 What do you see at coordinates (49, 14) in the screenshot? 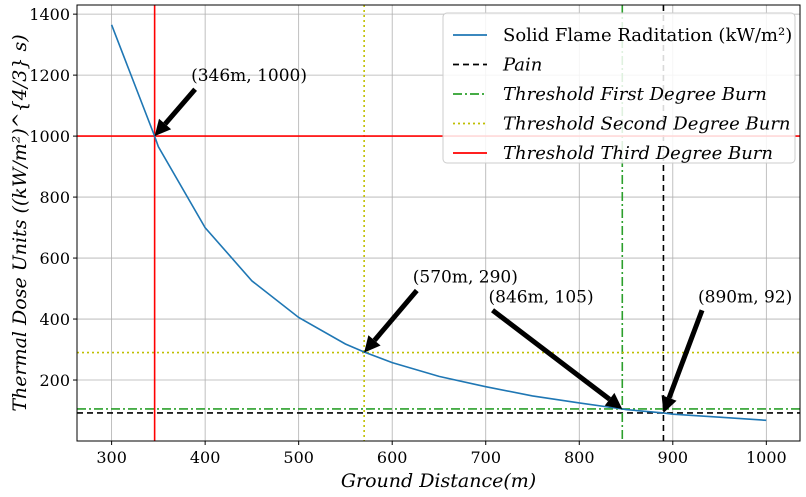
I see `y-tick-label: 1400` at bounding box center [49, 14].